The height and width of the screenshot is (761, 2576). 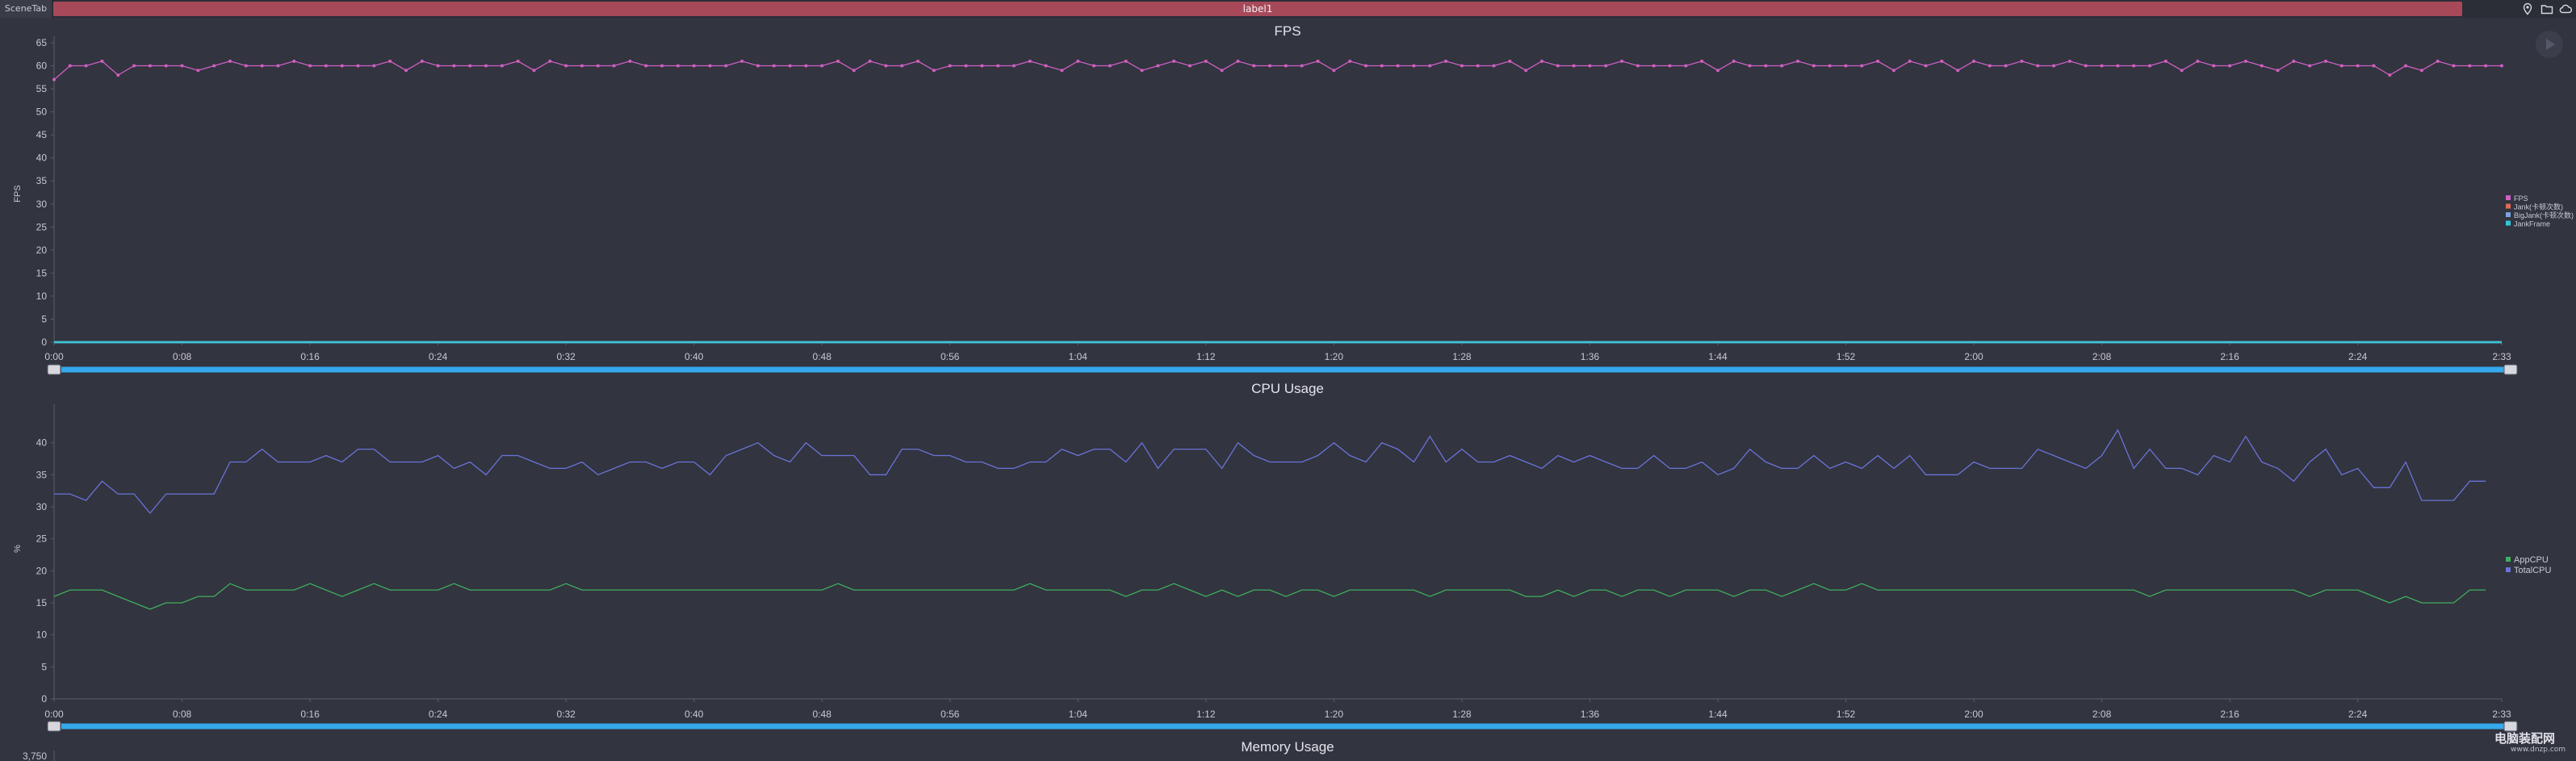 I want to click on y-axis-label: FPS, so click(x=18, y=194).